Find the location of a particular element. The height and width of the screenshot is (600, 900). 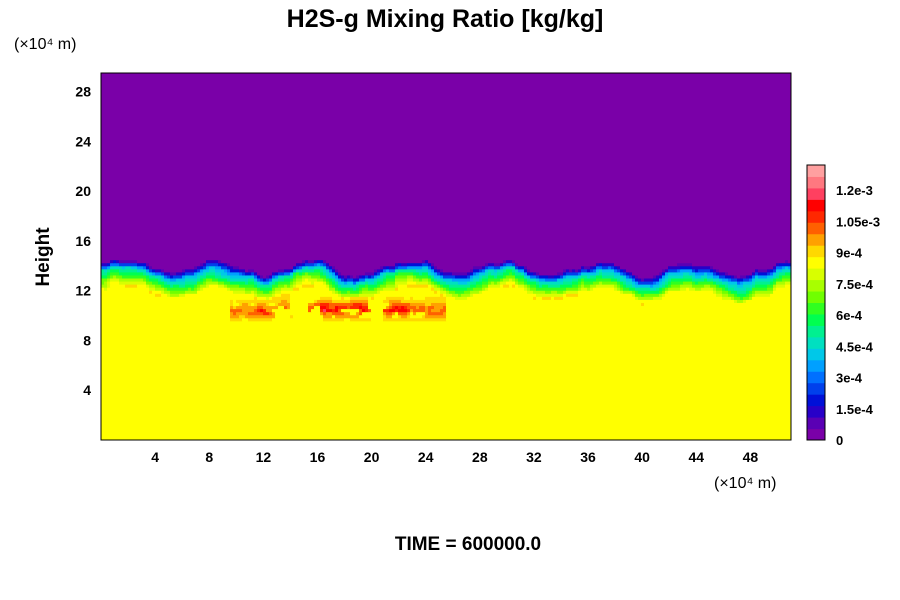

colorbar-tick-label: 6e-4 is located at coordinates (849, 315).